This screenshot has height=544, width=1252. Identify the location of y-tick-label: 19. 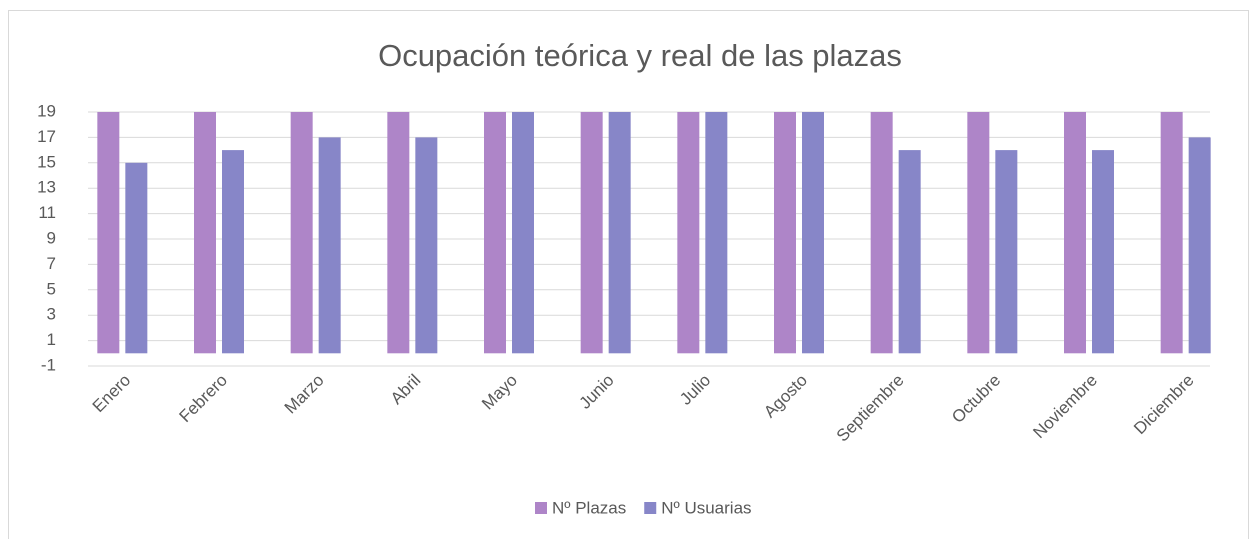
(46, 110).